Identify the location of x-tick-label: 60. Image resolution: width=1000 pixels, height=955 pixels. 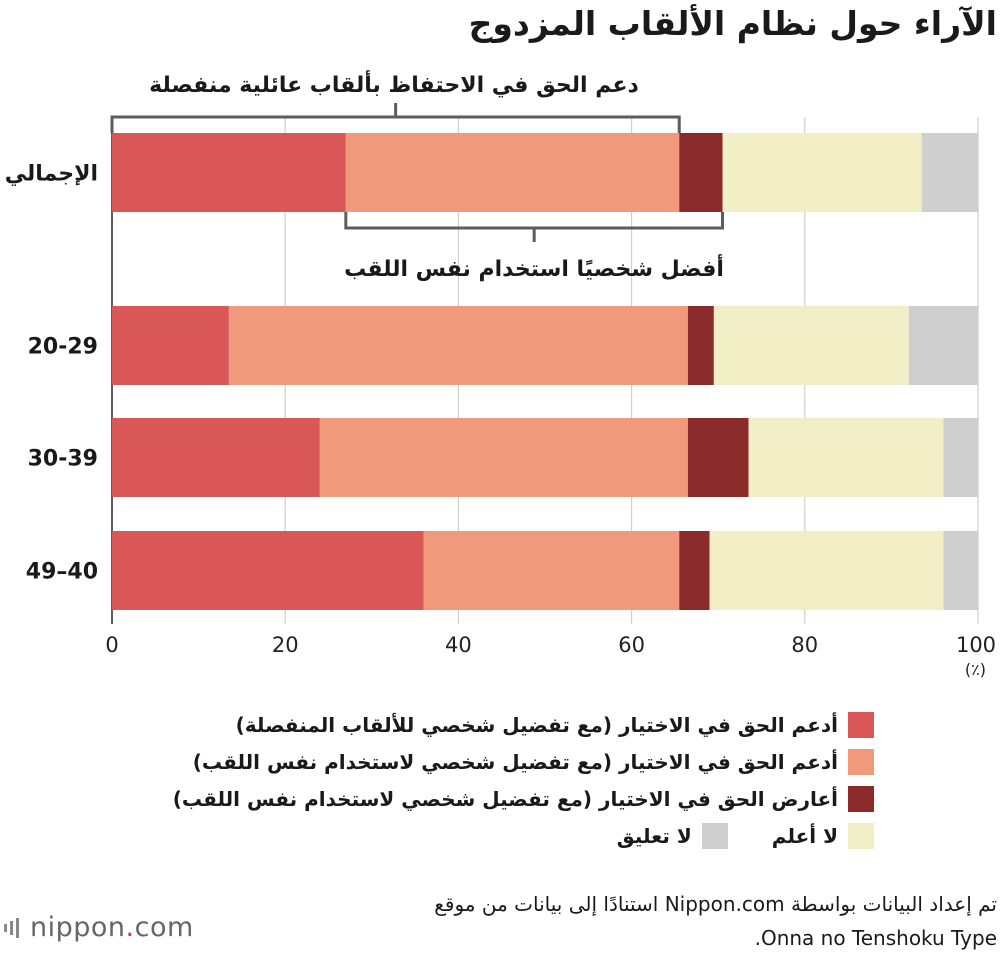
(631, 645).